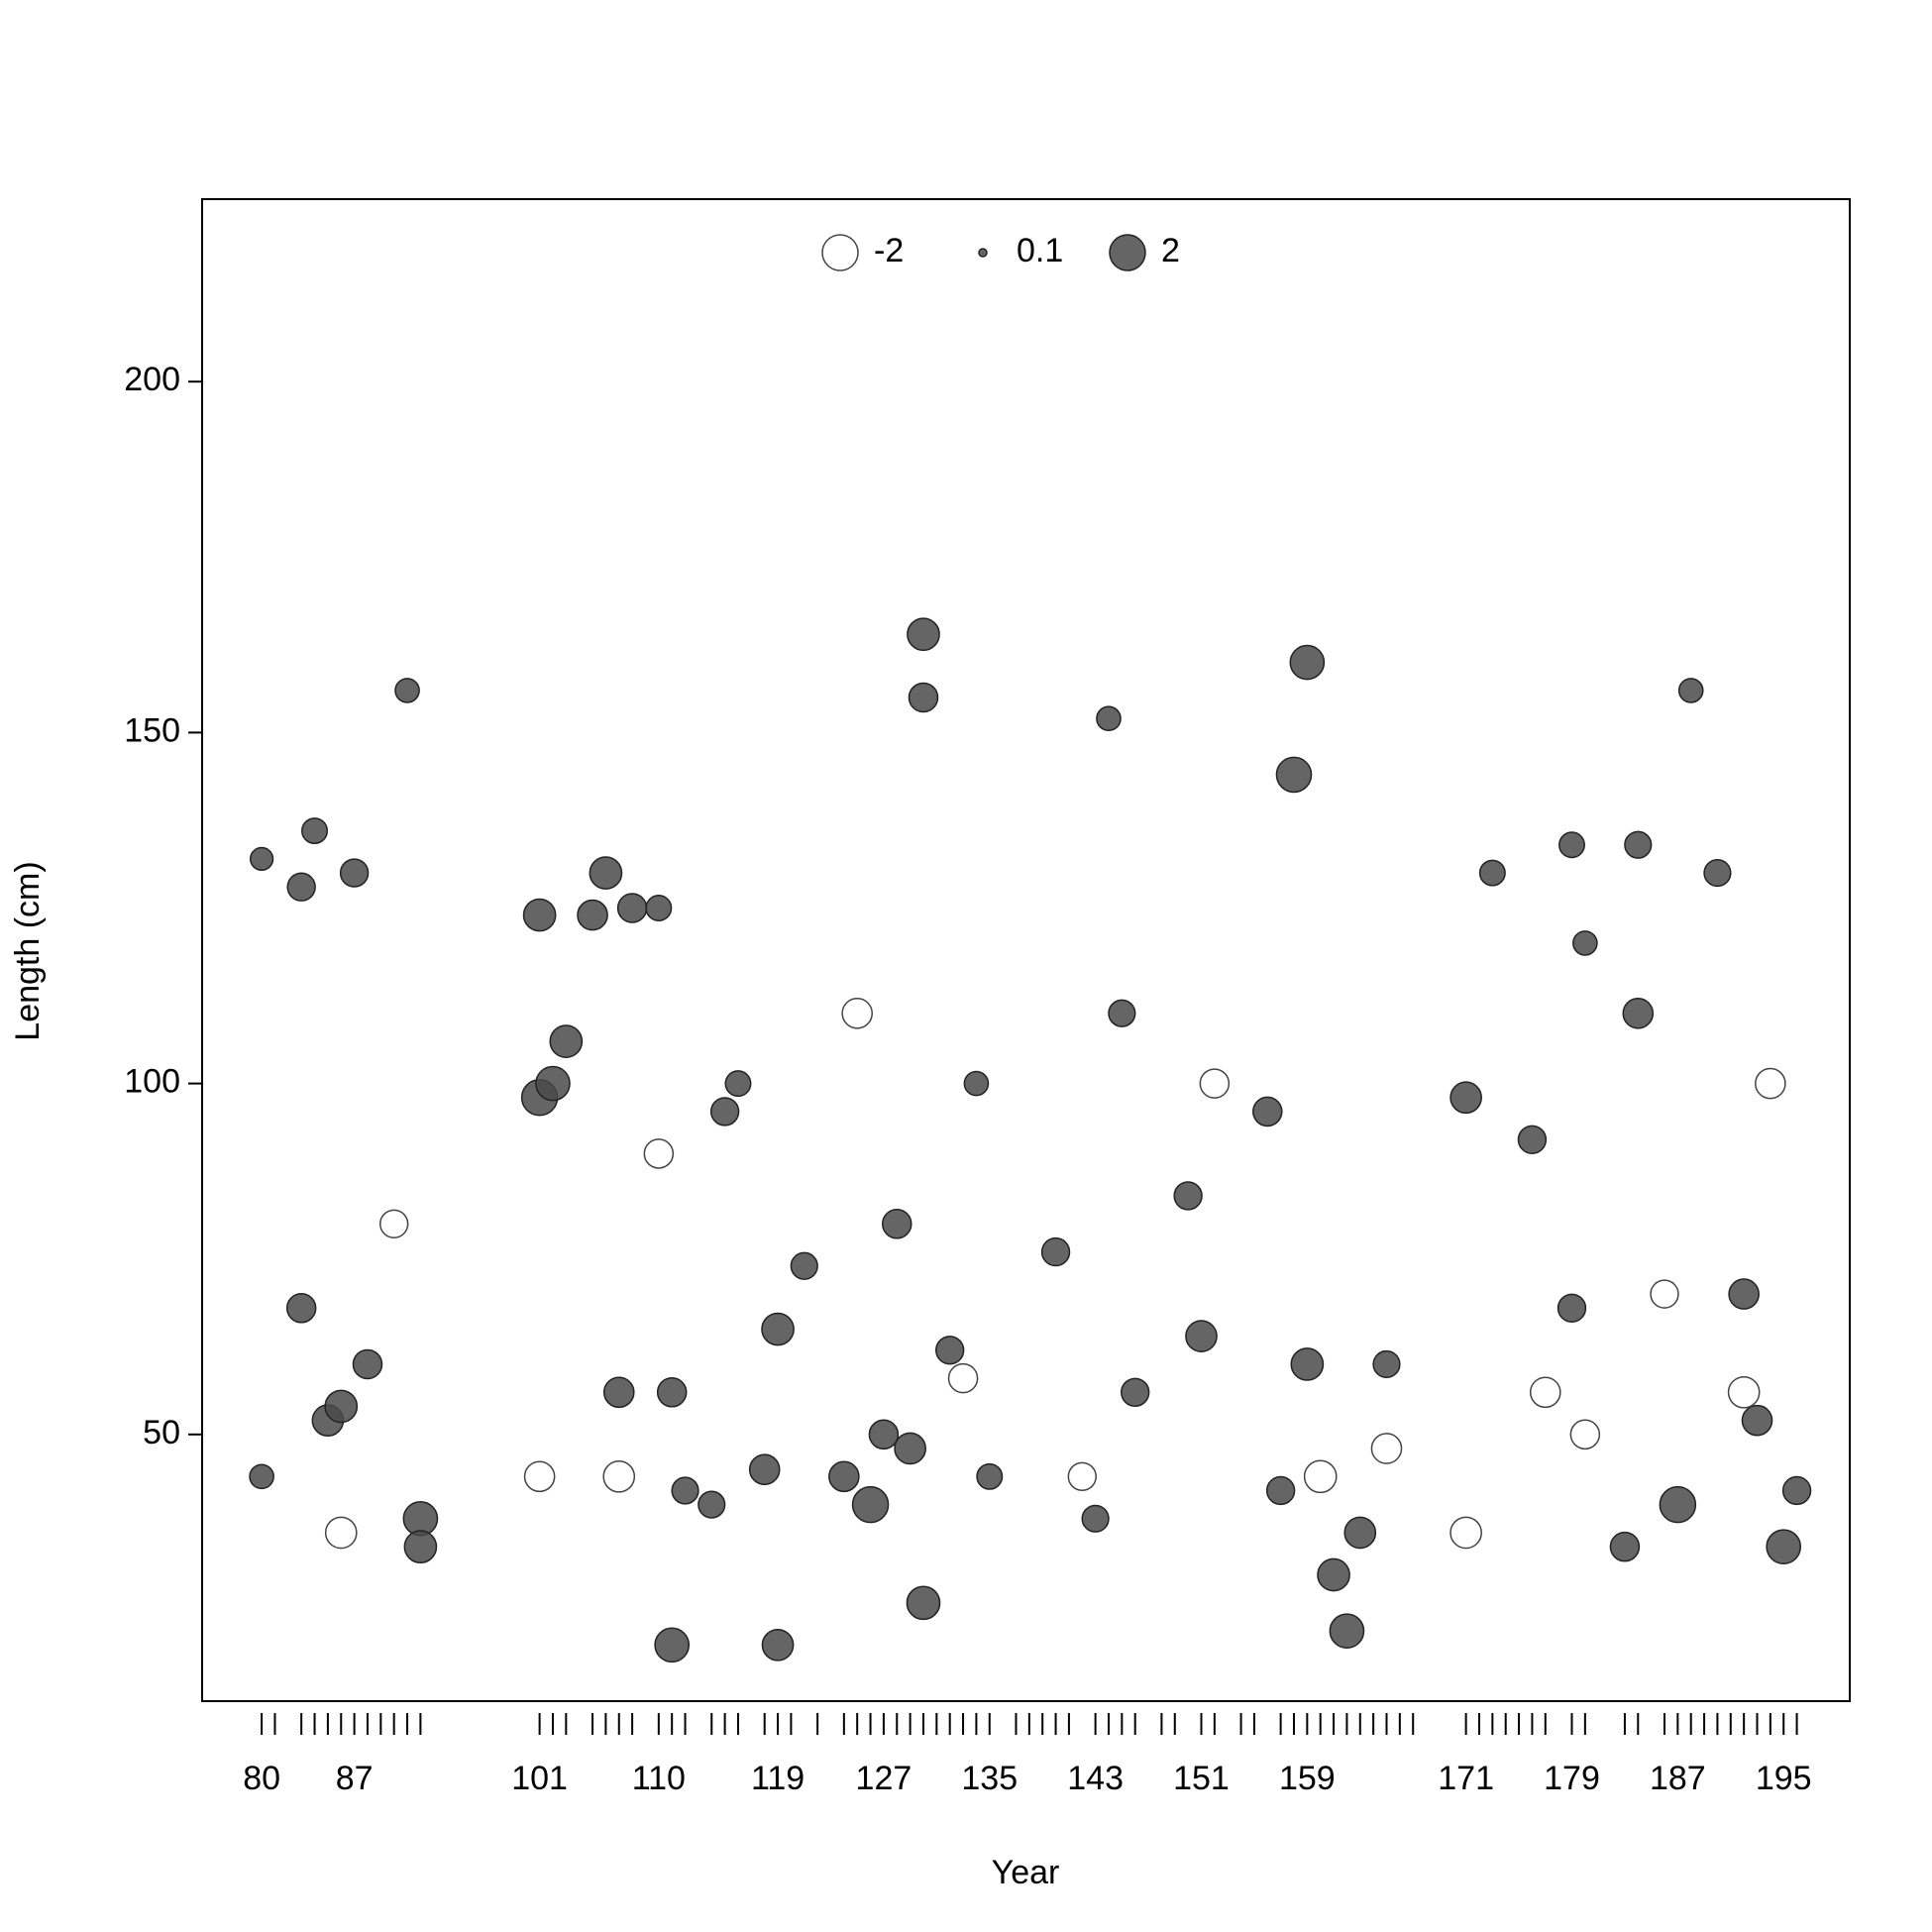  Describe the element at coordinates (1170, 250) in the screenshot. I see `legend-label: 2` at that location.